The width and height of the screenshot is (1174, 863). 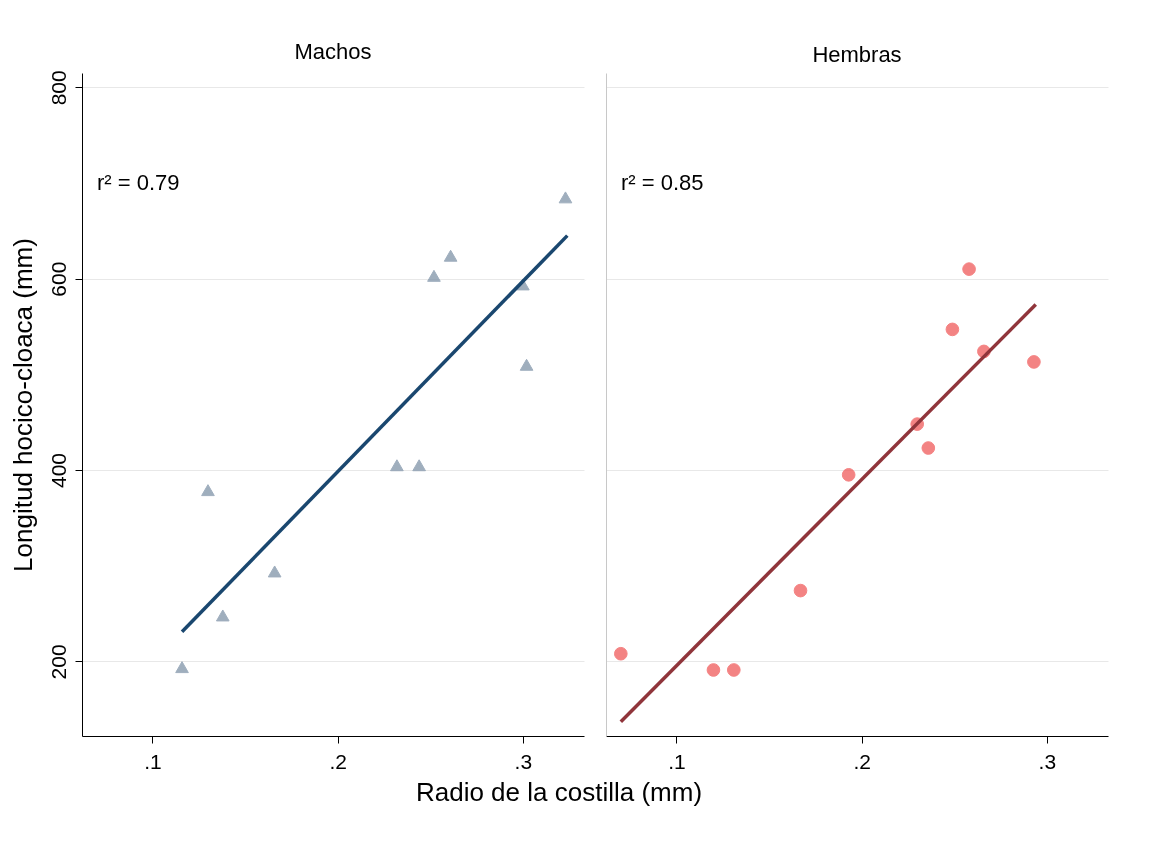 I want to click on chart-title: Hembras, so click(x=857, y=54).